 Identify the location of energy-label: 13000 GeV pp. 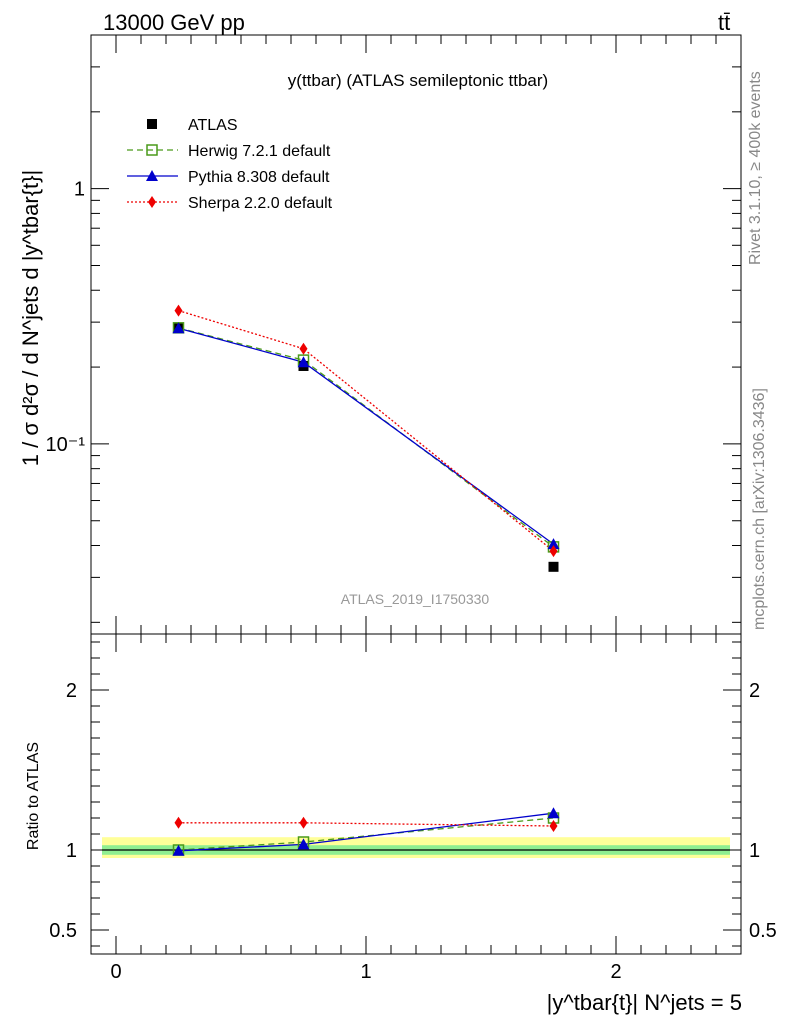
(174, 22).